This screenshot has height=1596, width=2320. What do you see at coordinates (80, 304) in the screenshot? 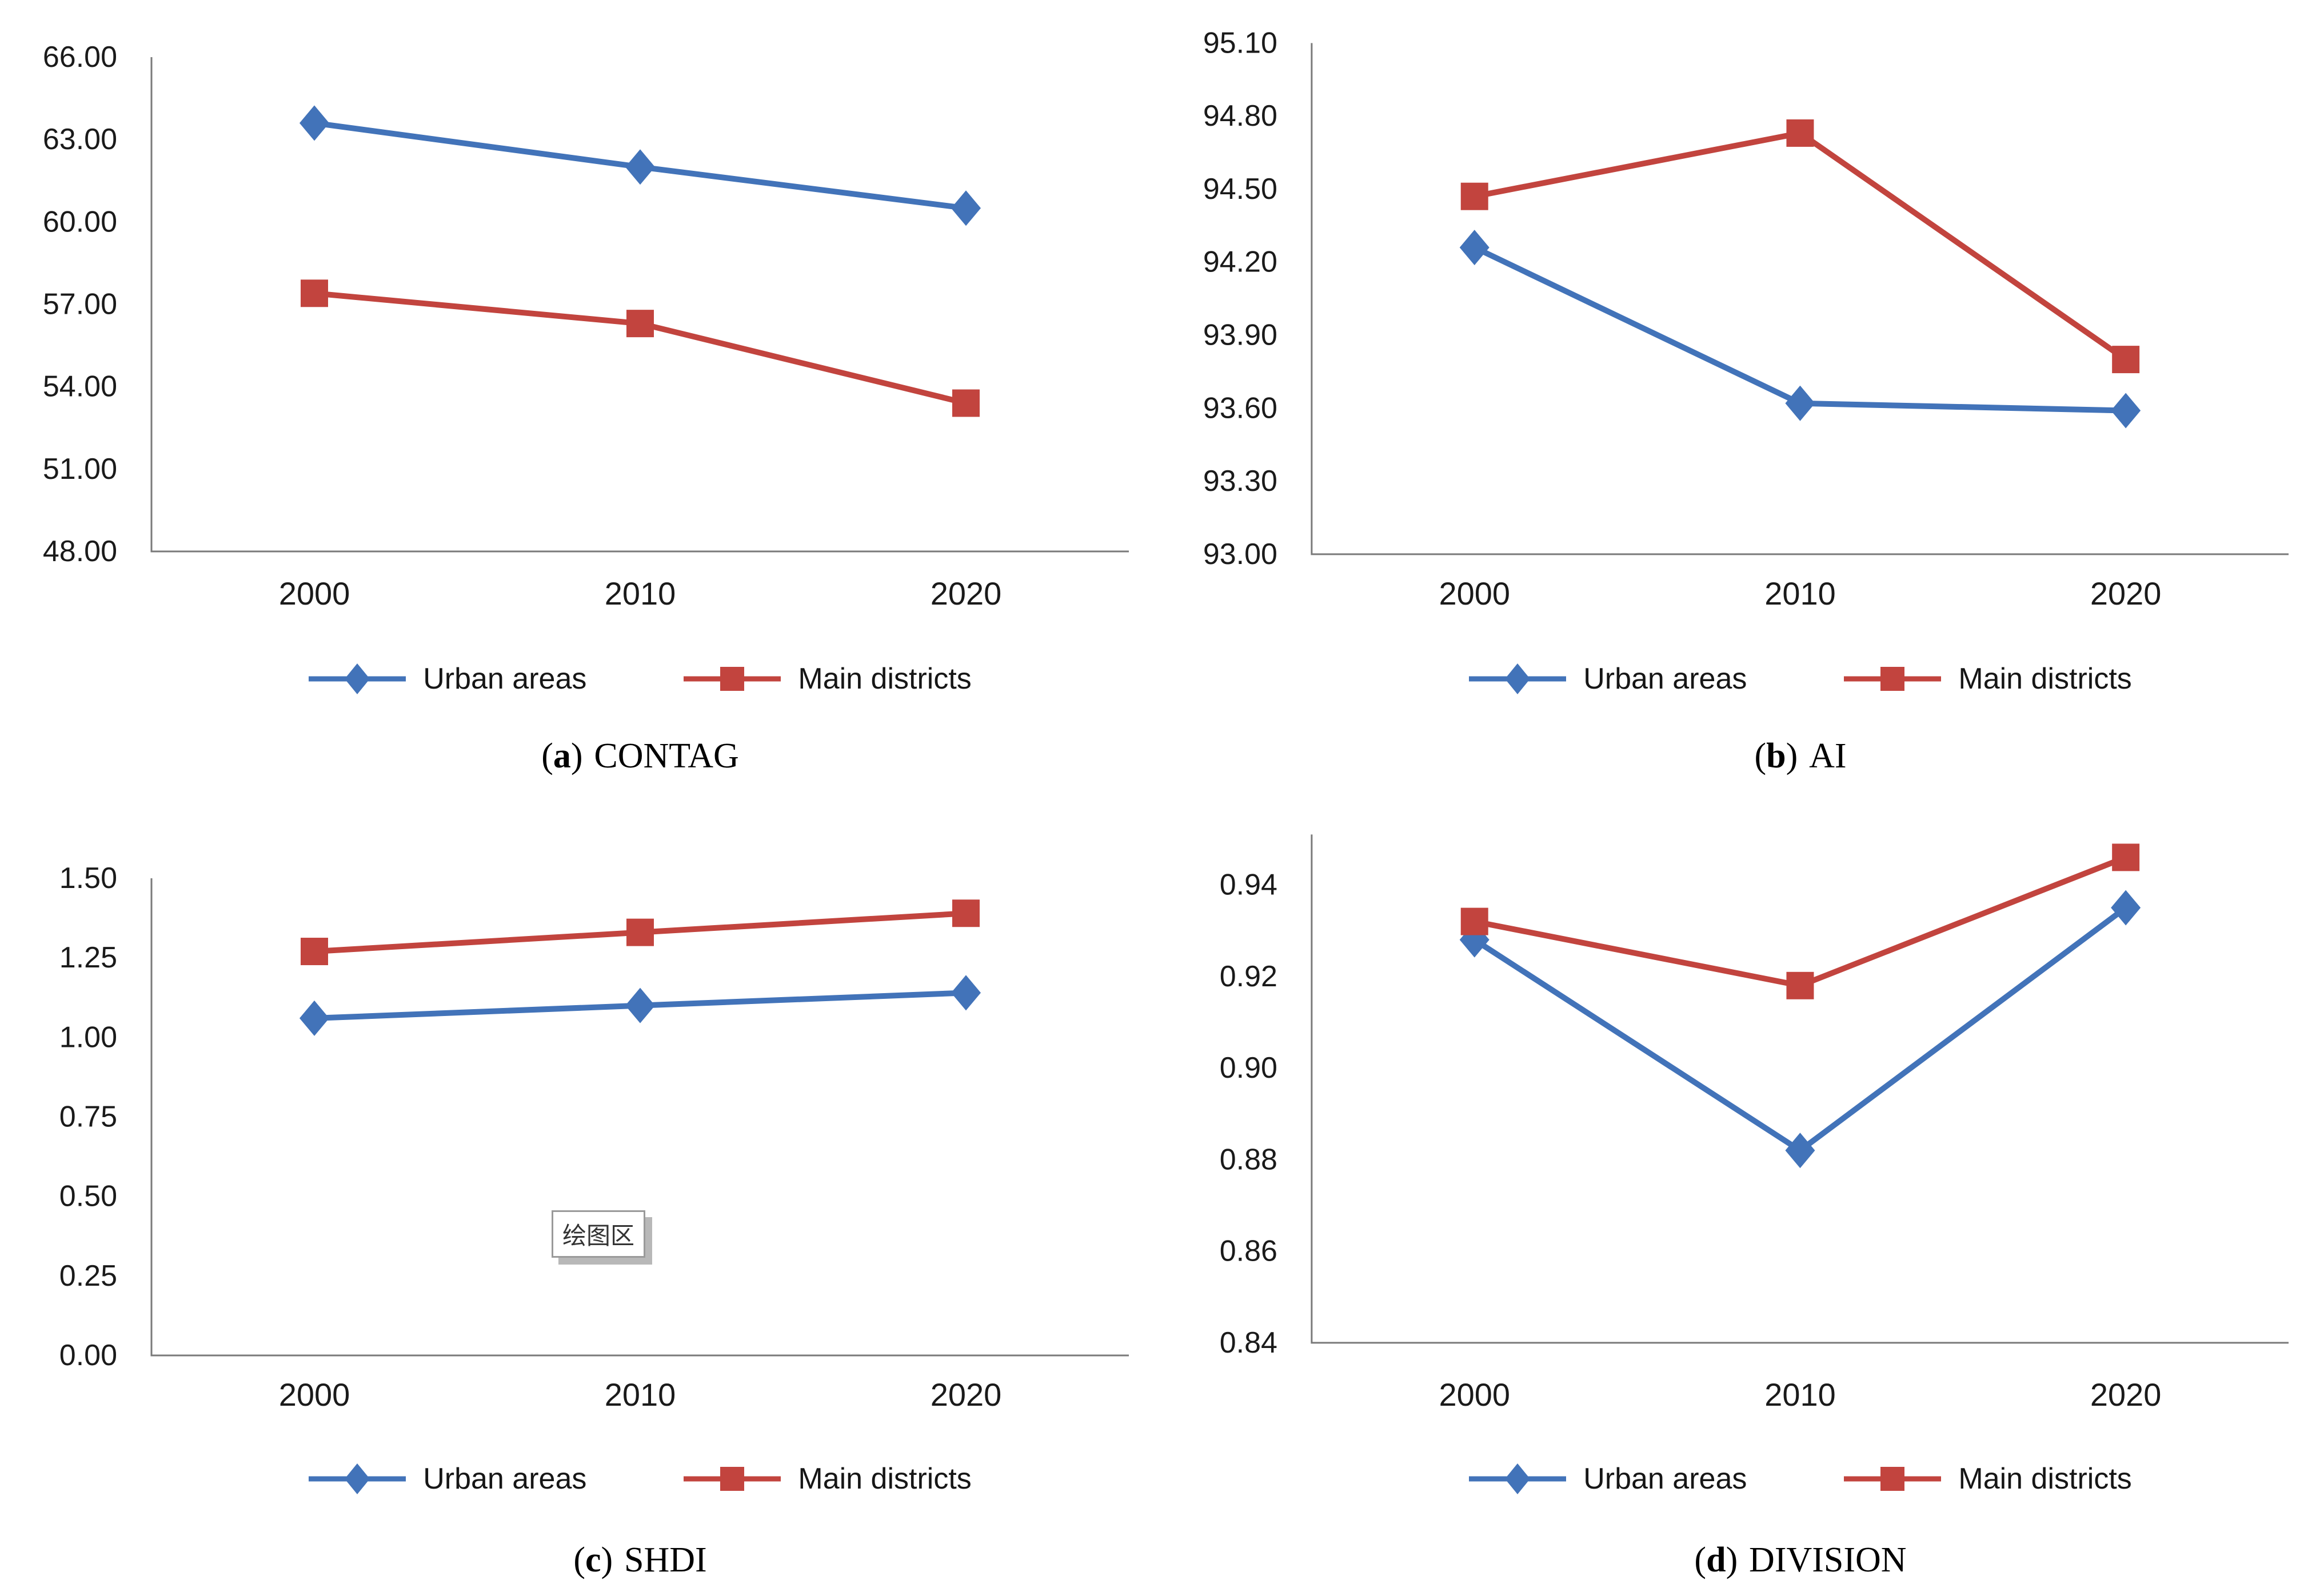
I see `svg-text: 57.00` at bounding box center [80, 304].